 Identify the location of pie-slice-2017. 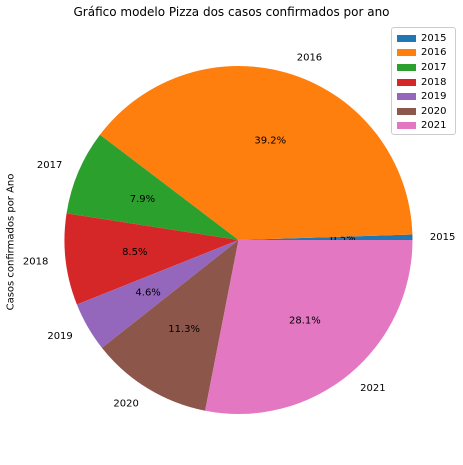
(152, 187).